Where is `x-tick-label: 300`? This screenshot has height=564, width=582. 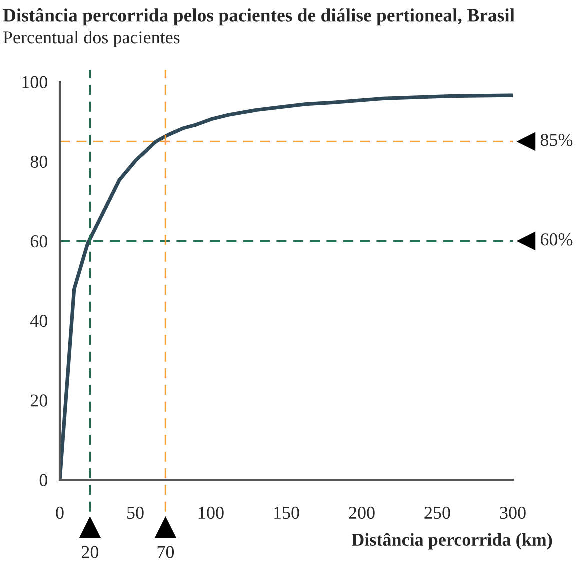 x-tick-label: 300 is located at coordinates (513, 513).